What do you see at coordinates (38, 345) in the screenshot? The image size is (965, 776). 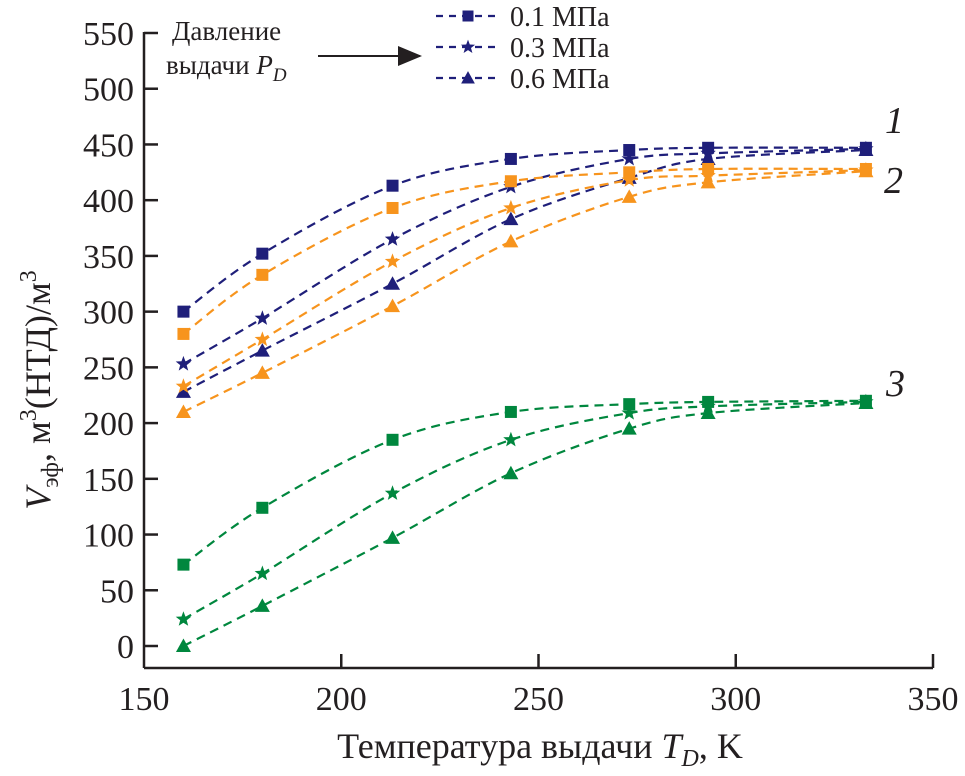 I see `y-axis-title-mid2: (НТД)/м` at bounding box center [38, 345].